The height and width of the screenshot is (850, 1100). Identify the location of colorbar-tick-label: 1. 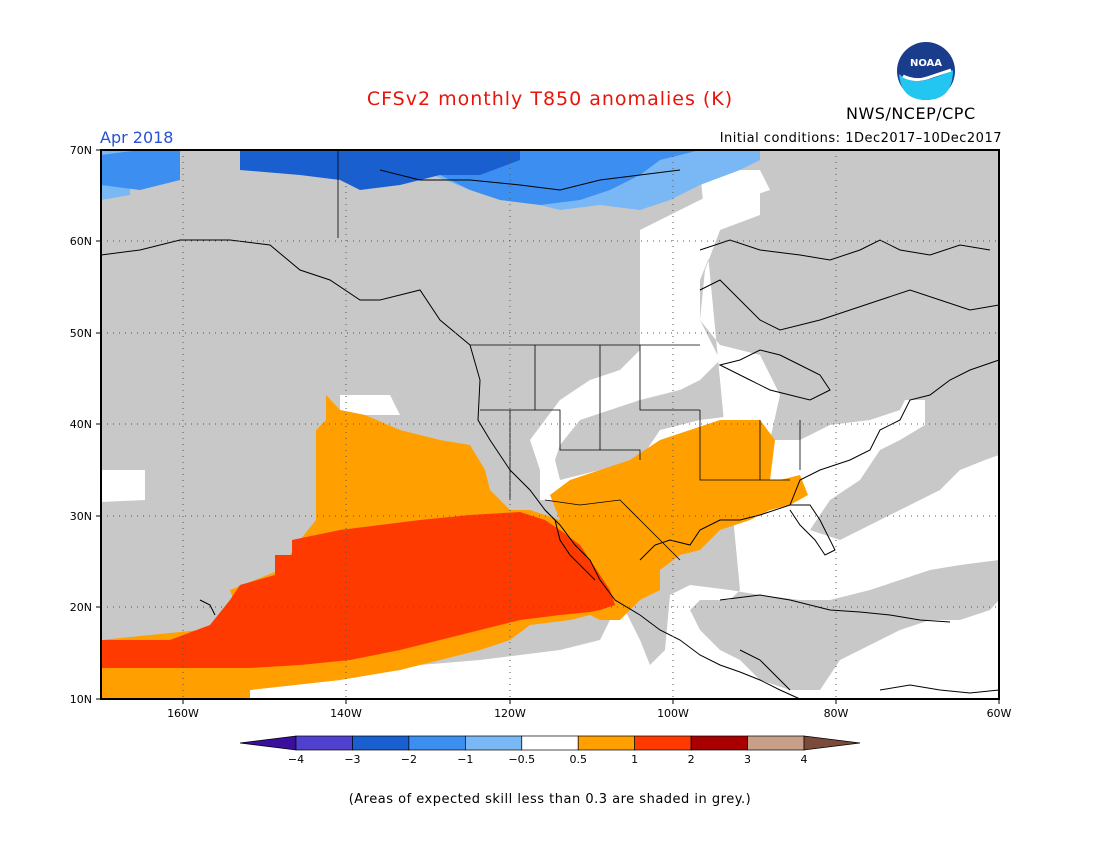
(634, 759).